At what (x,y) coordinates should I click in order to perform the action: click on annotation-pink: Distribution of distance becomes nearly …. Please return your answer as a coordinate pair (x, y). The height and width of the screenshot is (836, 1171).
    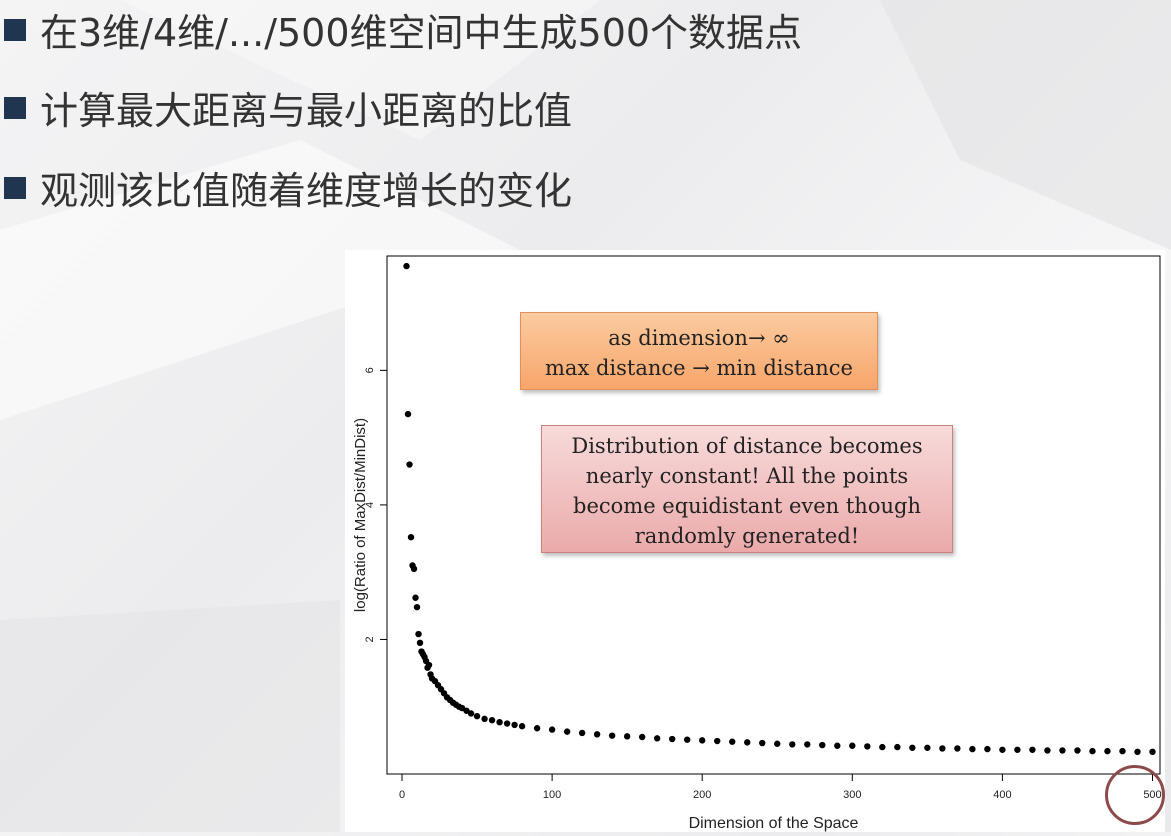
    Looking at the image, I should click on (747, 489).